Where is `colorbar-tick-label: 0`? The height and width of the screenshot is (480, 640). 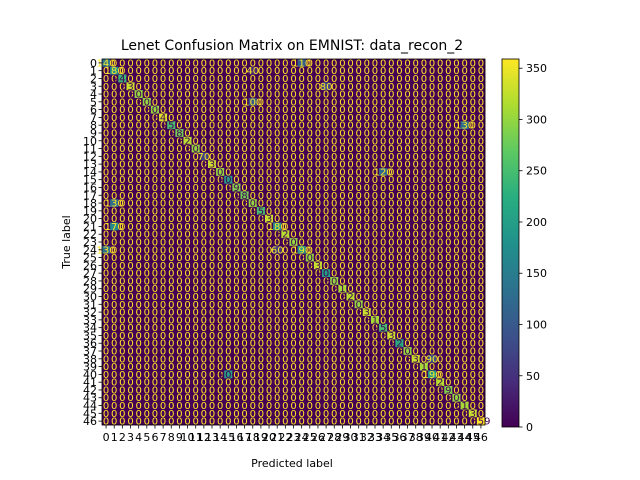
colorbar-tick-label: 0 is located at coordinates (529, 427).